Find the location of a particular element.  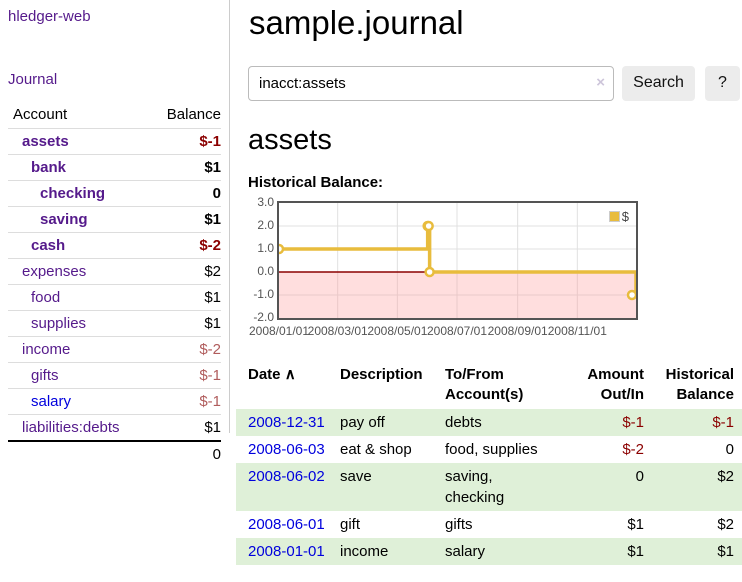

register-description-cell: pay off is located at coordinates (362, 422).